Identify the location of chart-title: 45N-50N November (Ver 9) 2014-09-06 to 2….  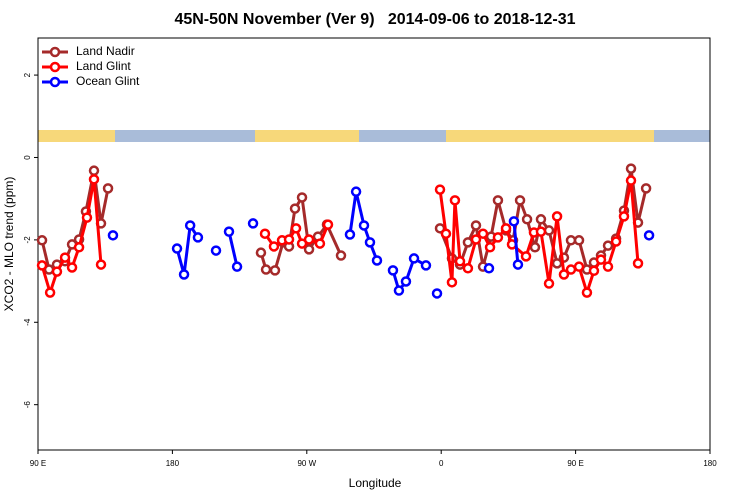
(374, 19).